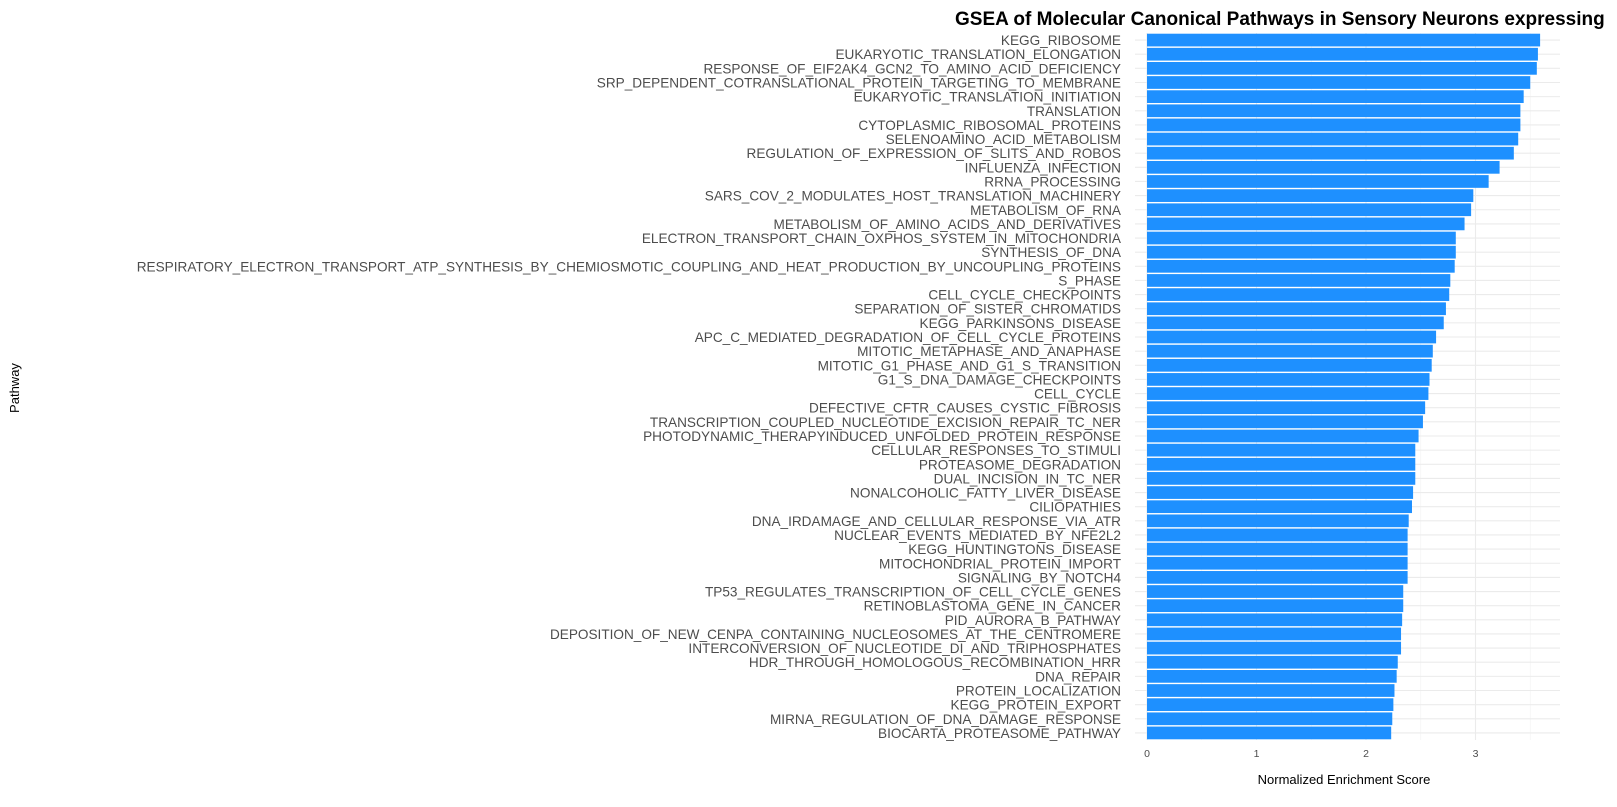  Describe the element at coordinates (1051, 252) in the screenshot. I see `category-label: SYNTHESIS_OF_DNA` at that location.